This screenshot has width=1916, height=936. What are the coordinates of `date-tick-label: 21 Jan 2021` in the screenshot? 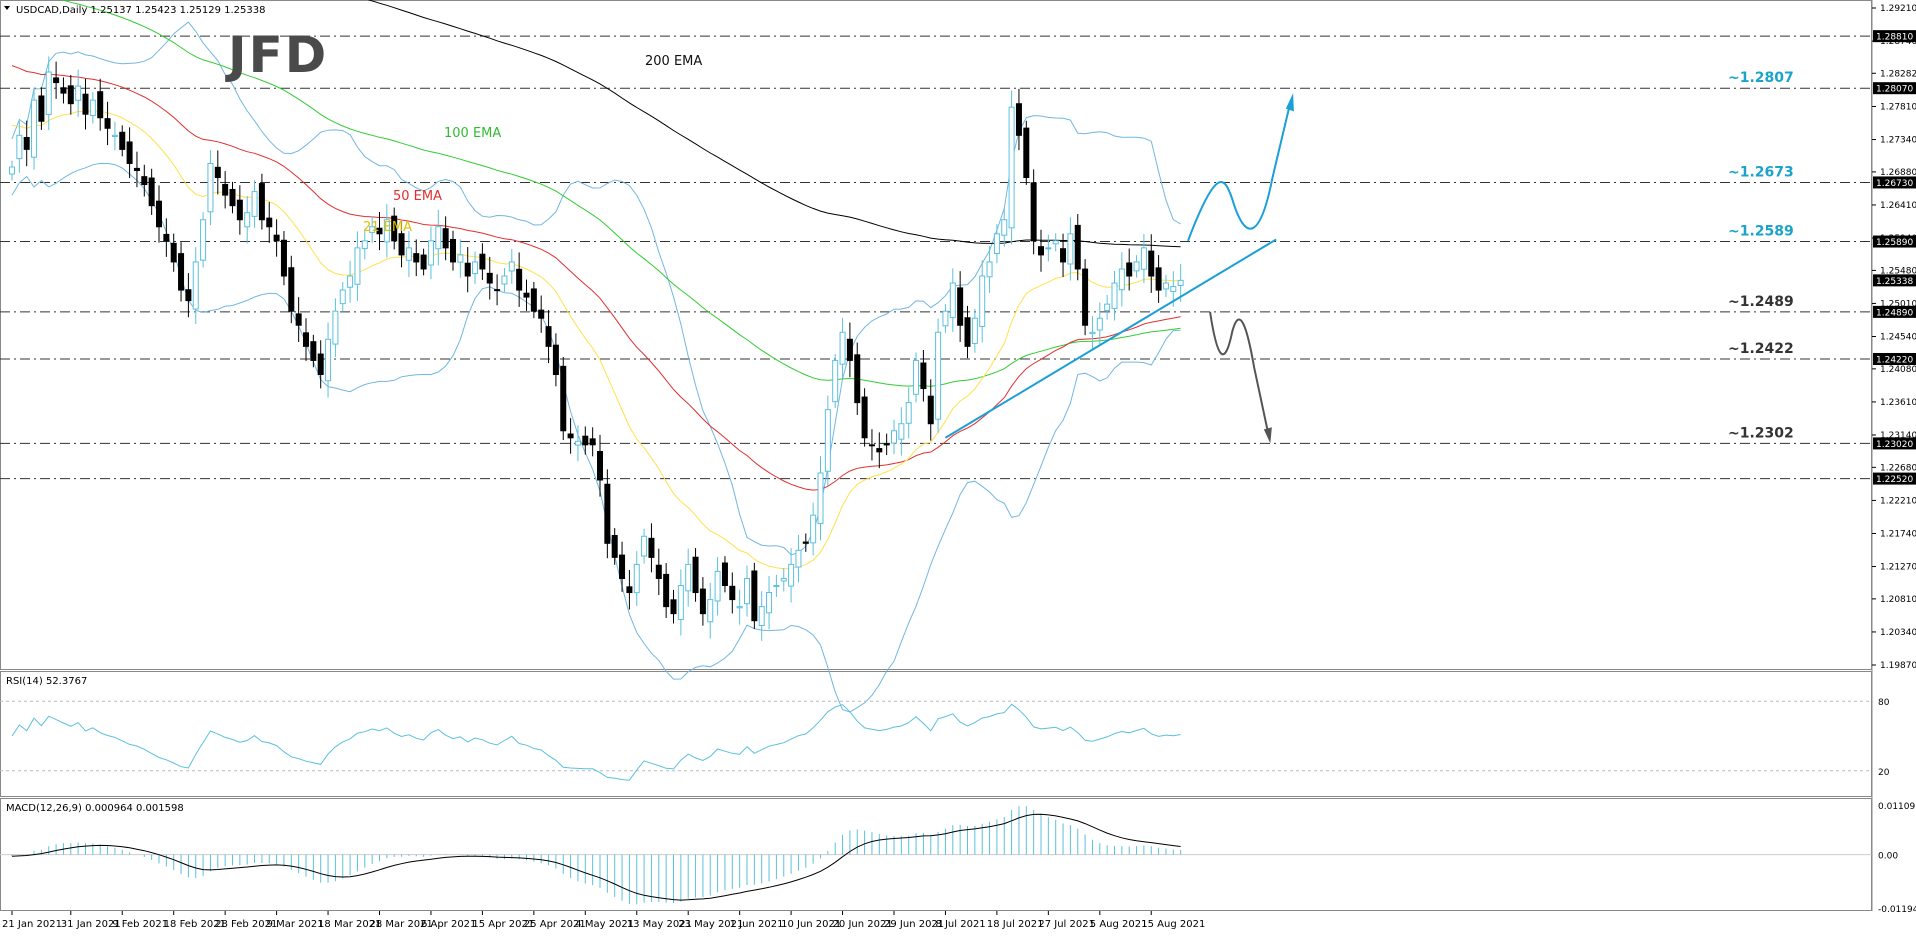 It's located at (32, 924).